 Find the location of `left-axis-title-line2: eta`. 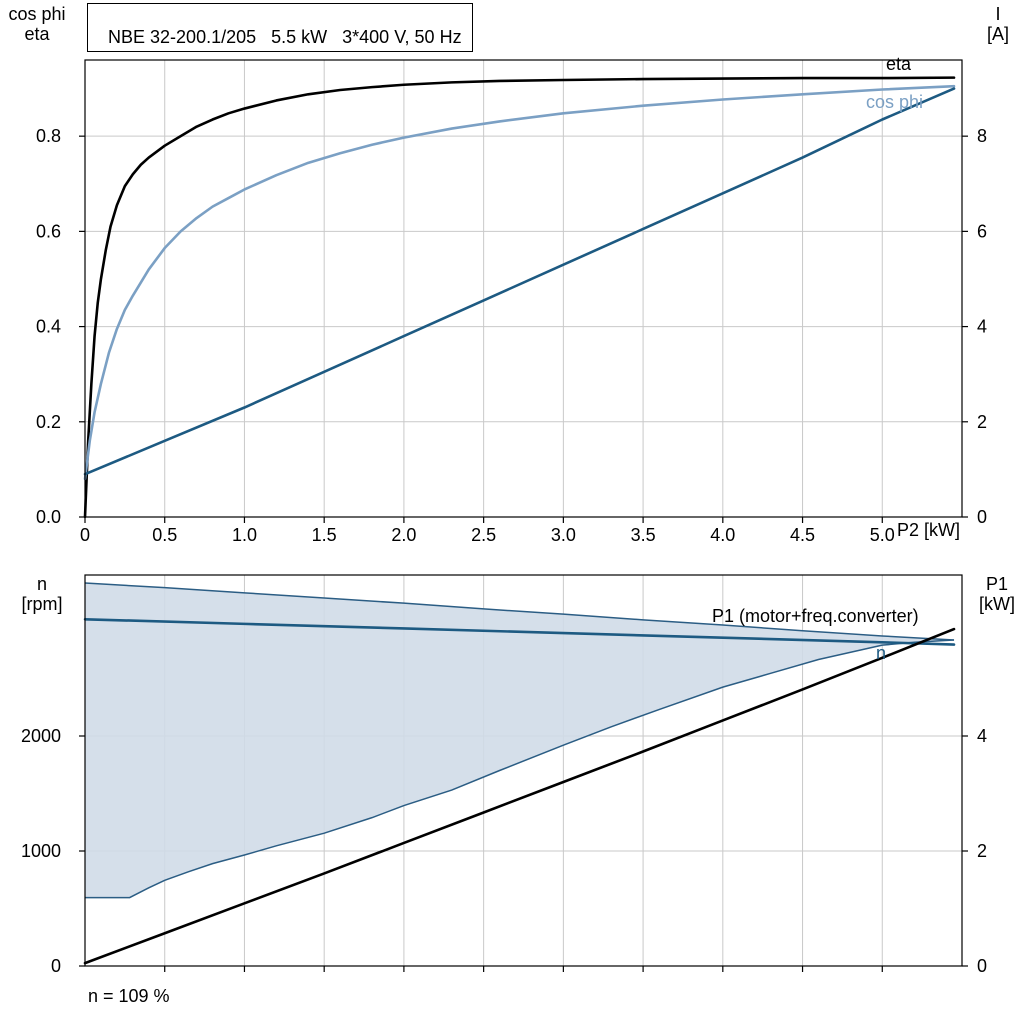

left-axis-title-line2: eta is located at coordinates (37, 34).